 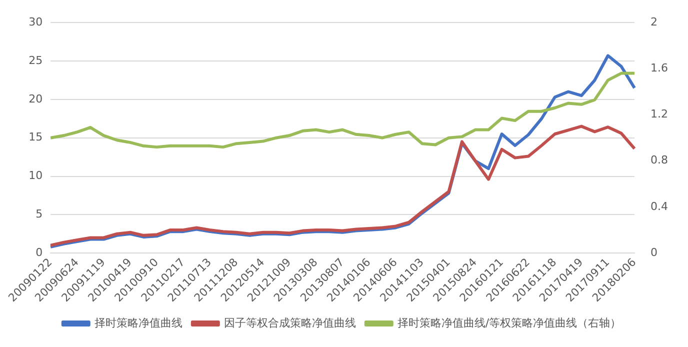 What do you see at coordinates (35, 175) in the screenshot?
I see `y-tick-label: 10` at bounding box center [35, 175].